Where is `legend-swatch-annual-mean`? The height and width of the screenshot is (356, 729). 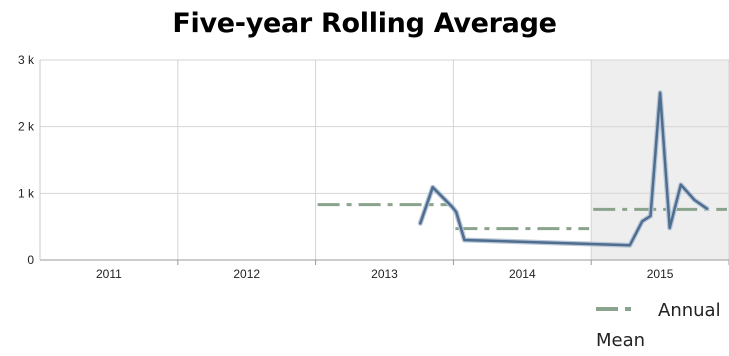 legend-swatch-annual-mean is located at coordinates (613, 309).